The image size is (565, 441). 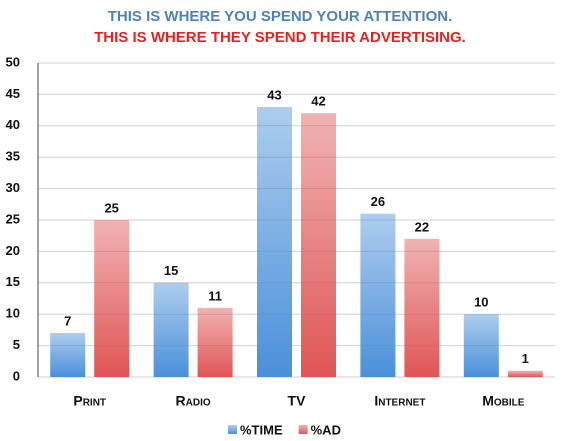 What do you see at coordinates (399, 401) in the screenshot?
I see `x-tick-label: Internet` at bounding box center [399, 401].